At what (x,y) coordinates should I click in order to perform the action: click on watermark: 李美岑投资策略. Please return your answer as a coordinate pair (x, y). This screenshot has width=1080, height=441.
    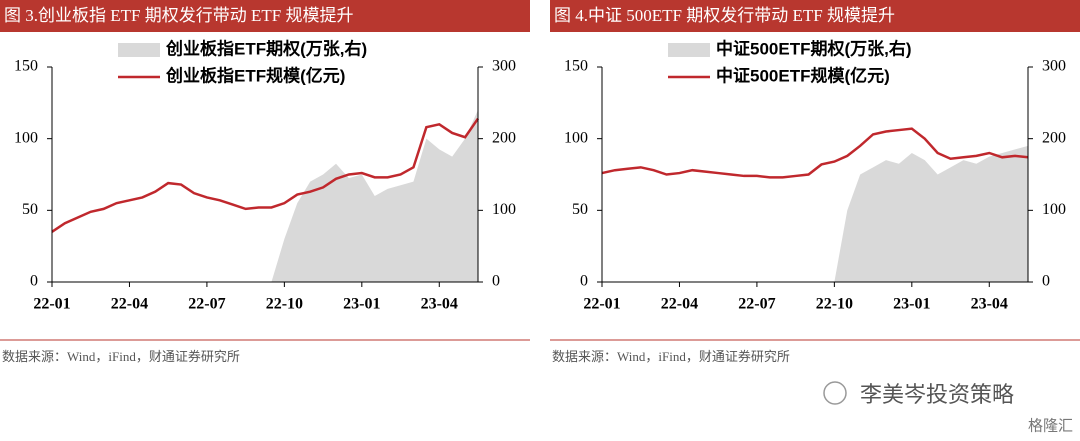
    Looking at the image, I should click on (937, 395).